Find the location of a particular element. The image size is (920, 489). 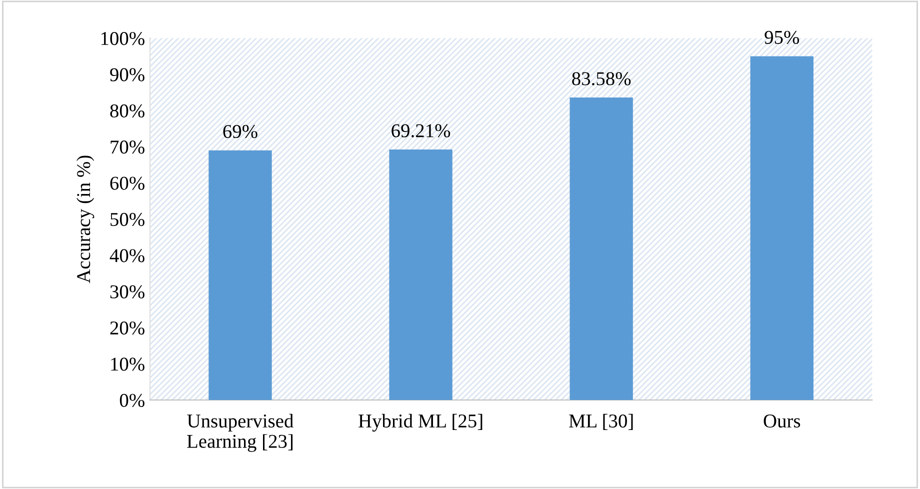

x-tick-label: ML [30] is located at coordinates (601, 422).